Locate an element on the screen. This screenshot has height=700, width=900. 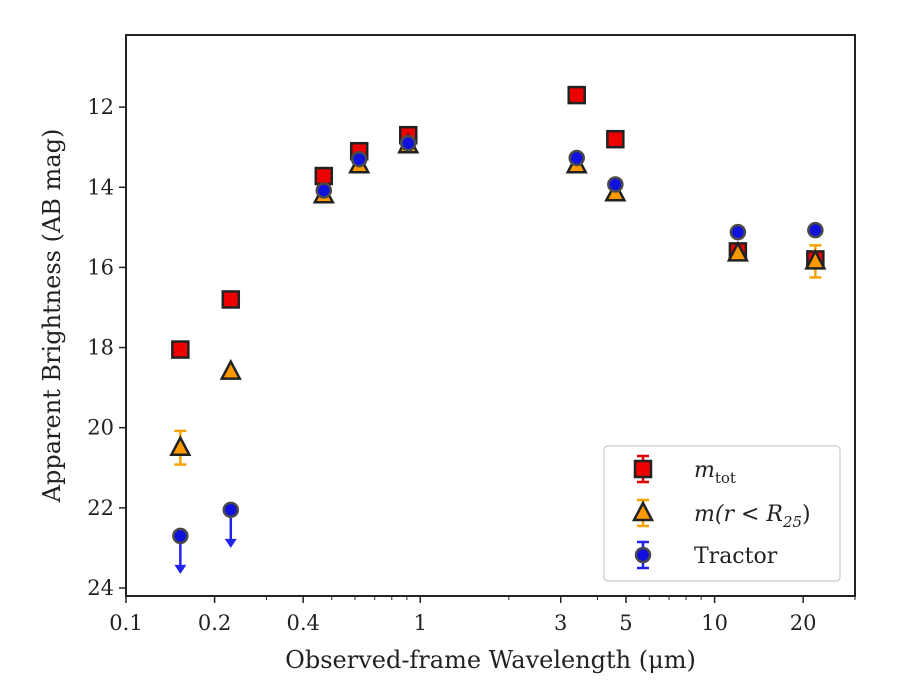
x-tick-label: 5 is located at coordinates (625, 623).